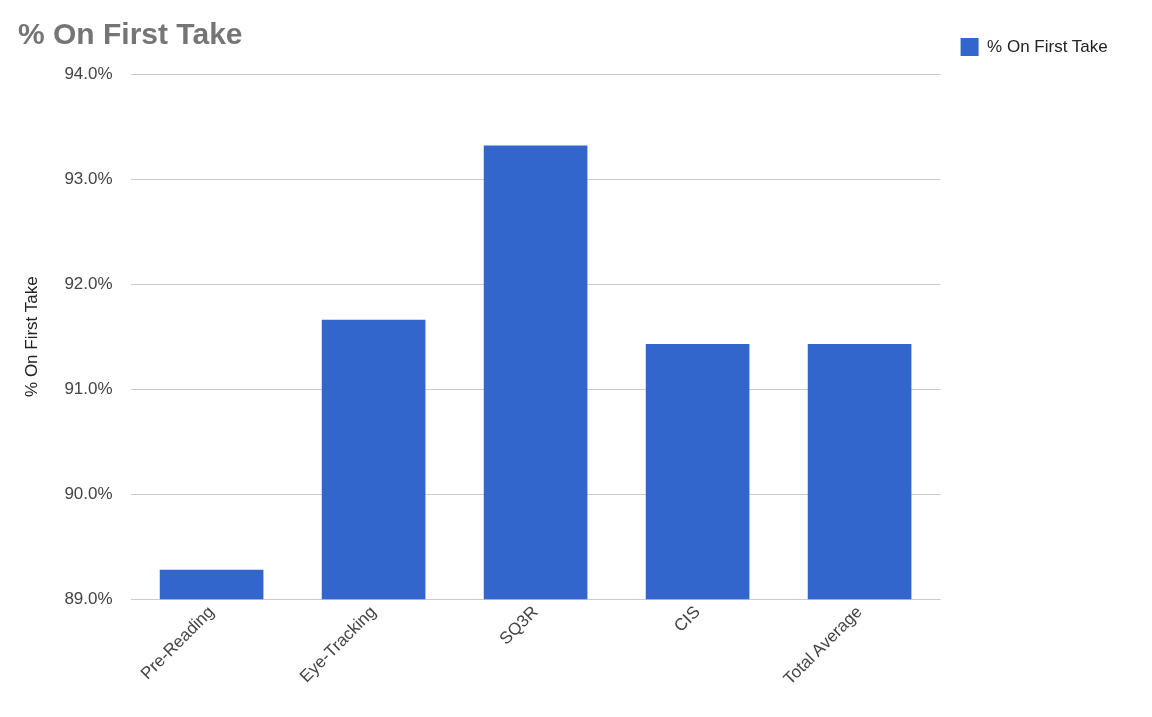 The width and height of the screenshot is (1152, 717). What do you see at coordinates (88, 388) in the screenshot?
I see `y-tick-label: 91.0%` at bounding box center [88, 388].